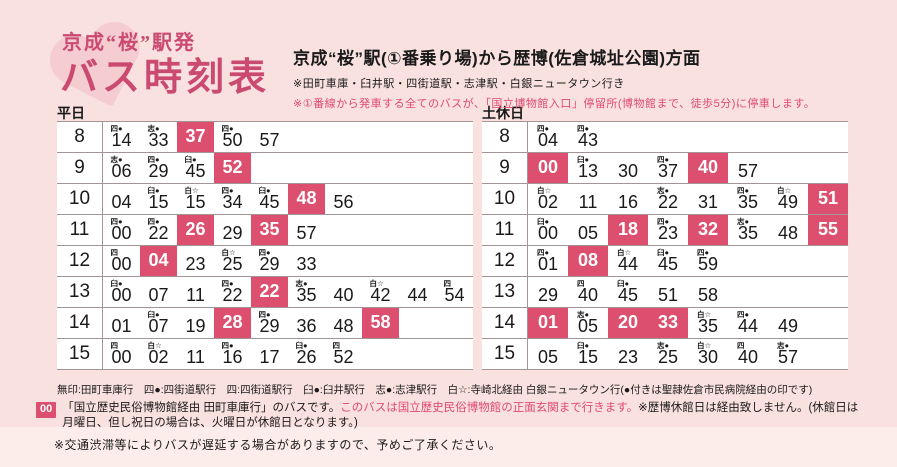 The height and width of the screenshot is (467, 897). I want to click on minute-value: 18, so click(628, 229).